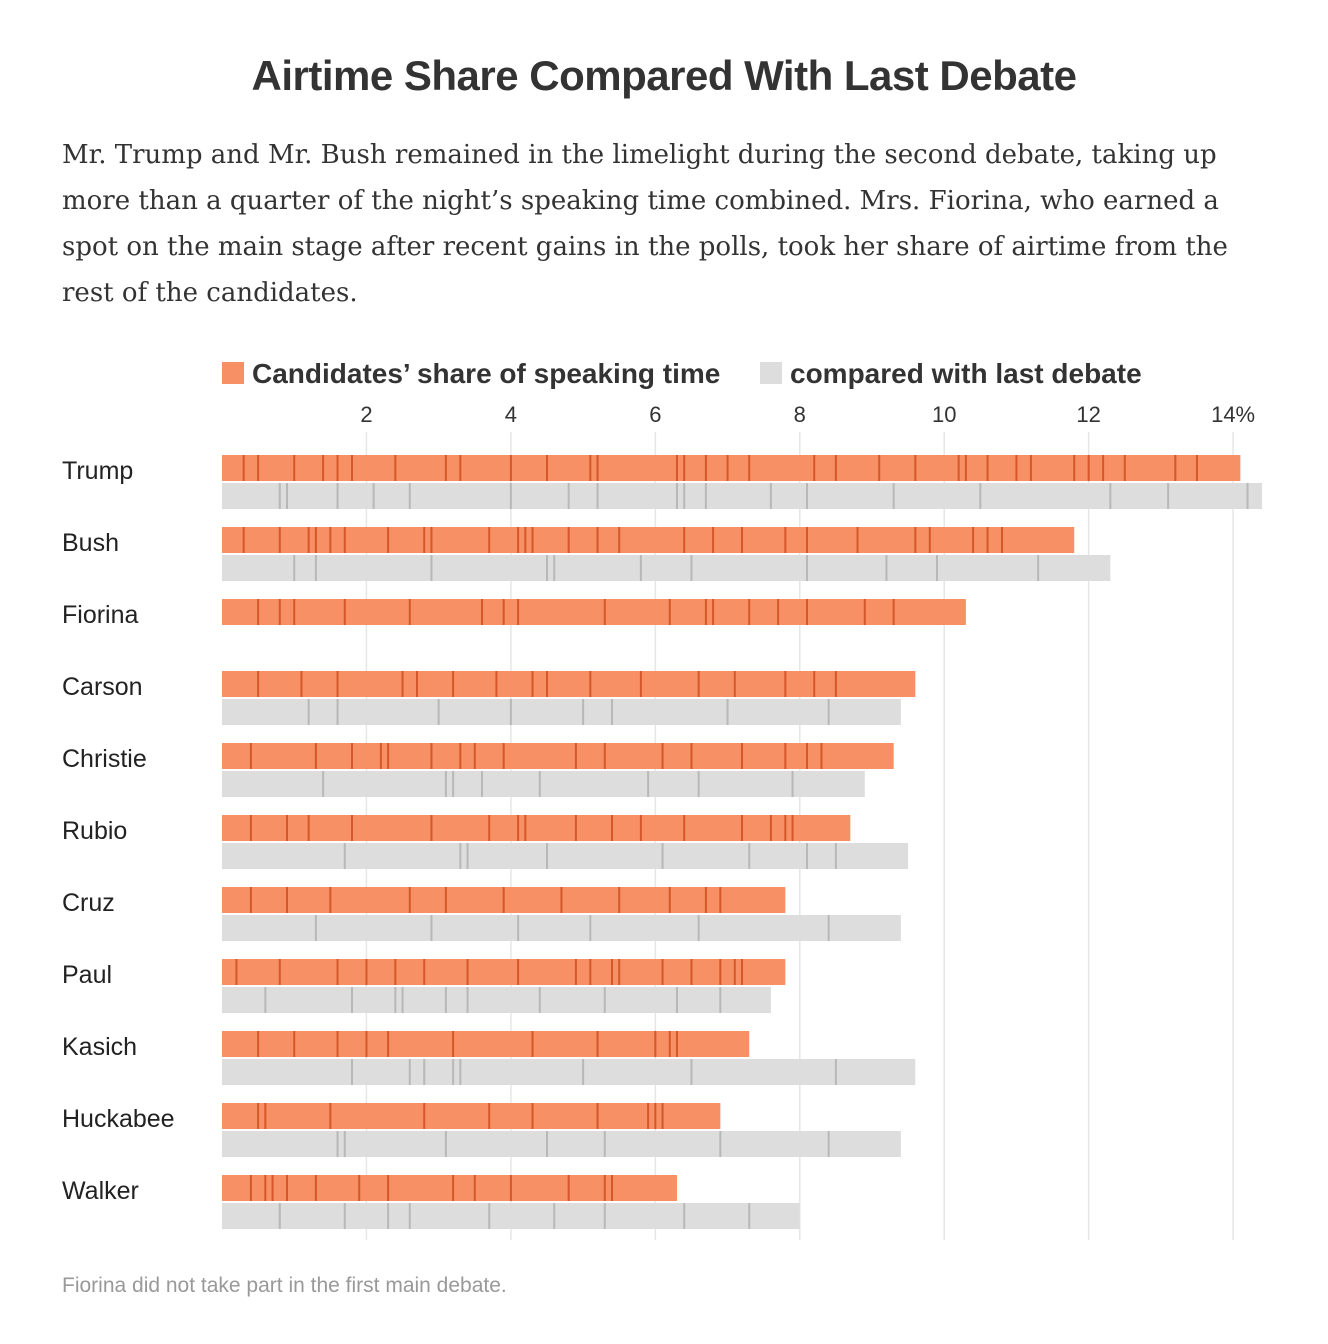 This screenshot has width=1328, height=1344. Describe the element at coordinates (486, 373) in the screenshot. I see `legend-current-label: Candidates’ share of speaking time` at that location.